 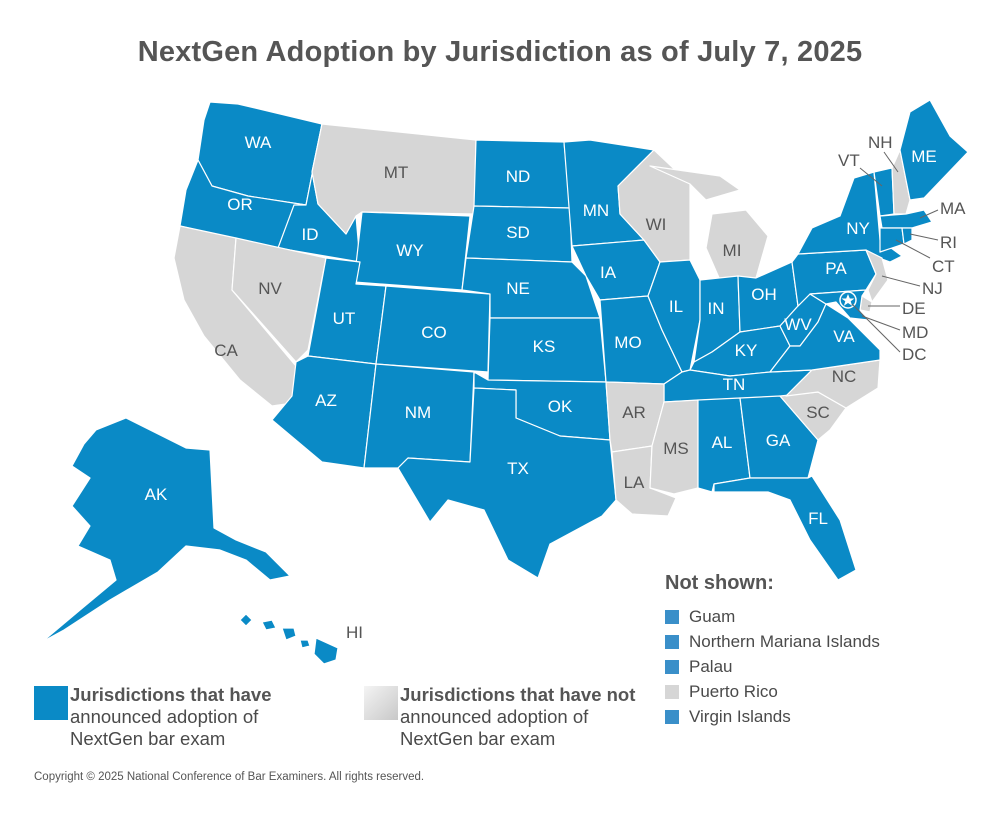 I want to click on label-KS: KS, so click(x=544, y=346).